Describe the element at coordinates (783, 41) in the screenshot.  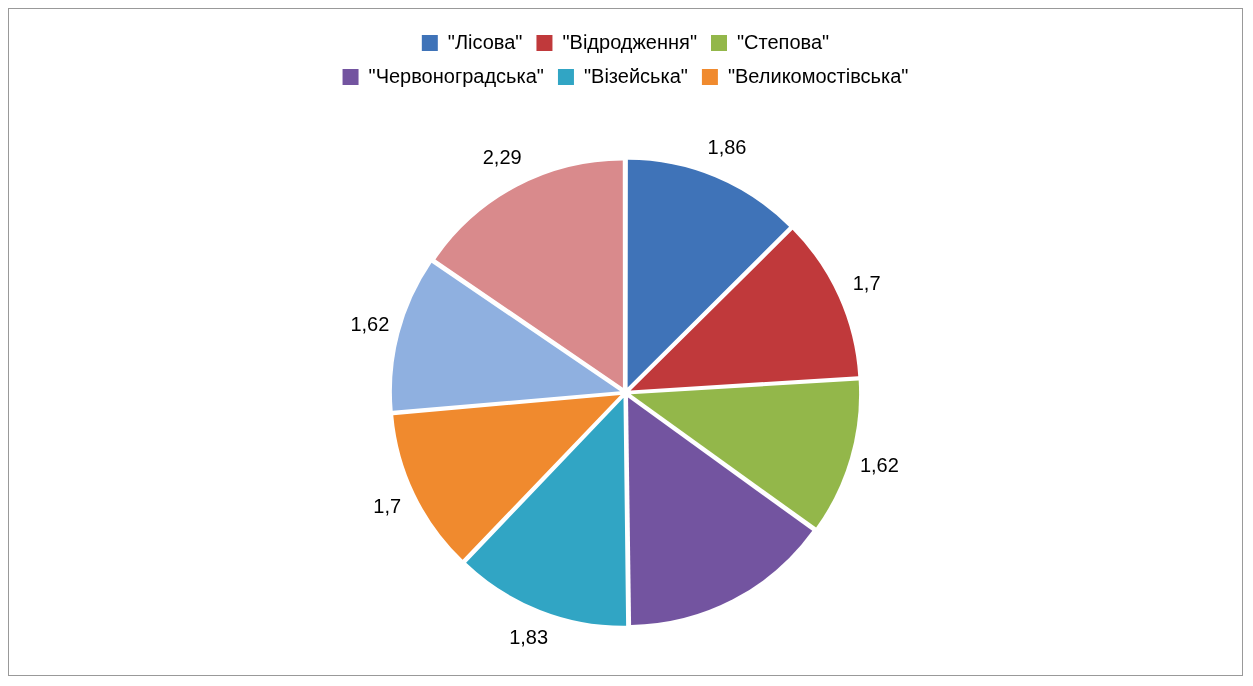
I see `legend-label: "Степова"` at that location.